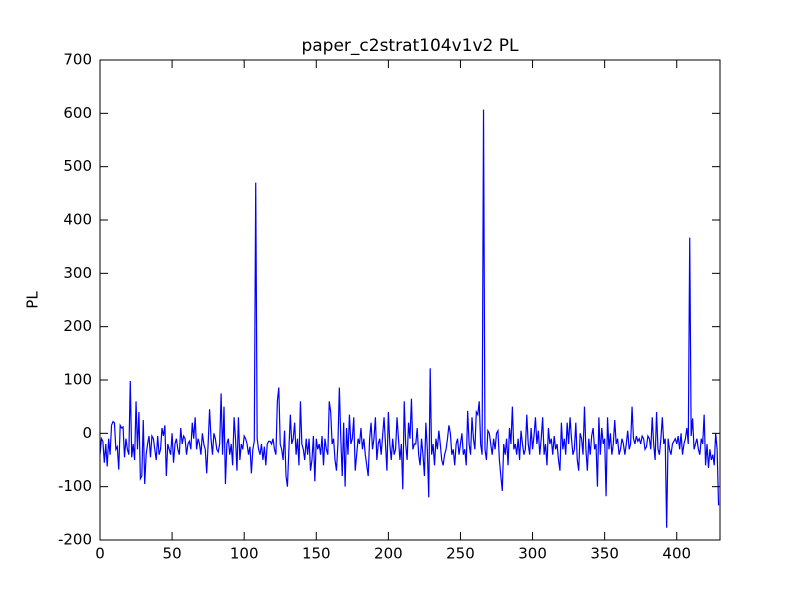 Image resolution: width=800 pixels, height=600 pixels. Describe the element at coordinates (77, 326) in the screenshot. I see `y-tick-label: 200` at that location.